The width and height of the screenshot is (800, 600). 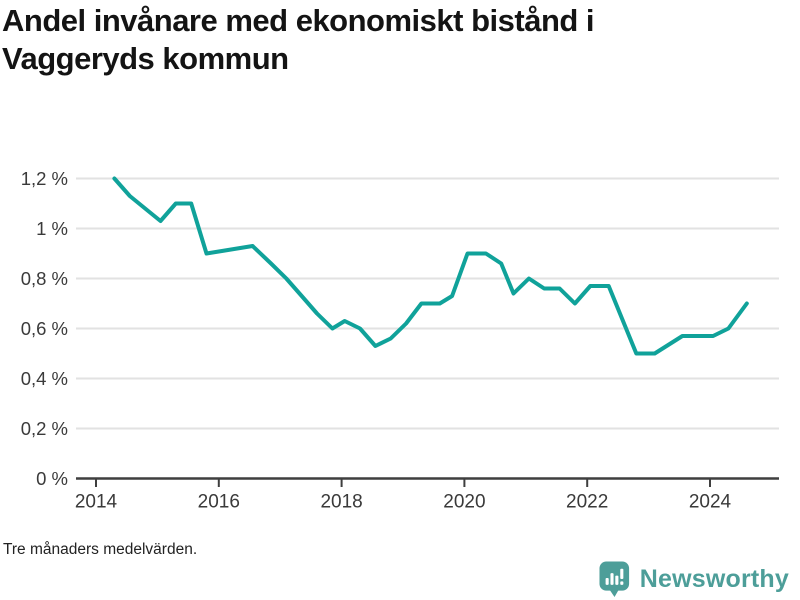 I want to click on y-tick-label: 0,4 %, so click(x=44, y=378).